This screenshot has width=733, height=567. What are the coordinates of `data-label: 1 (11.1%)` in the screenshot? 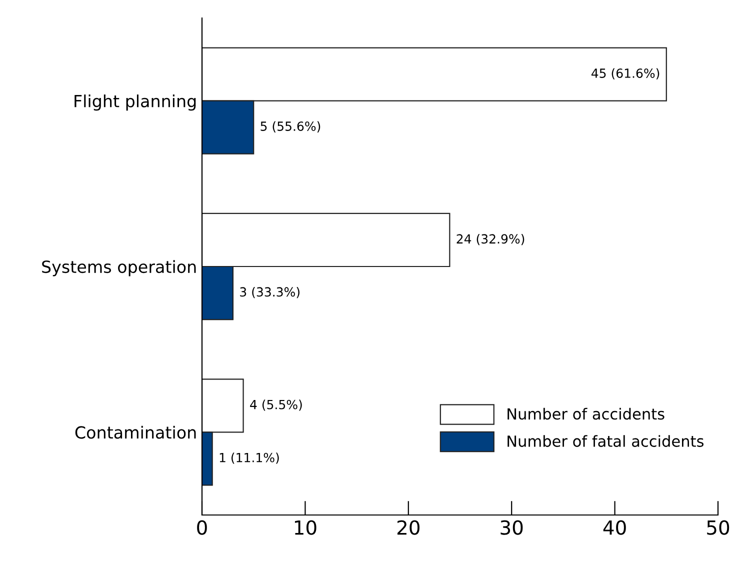 It's located at (249, 458).